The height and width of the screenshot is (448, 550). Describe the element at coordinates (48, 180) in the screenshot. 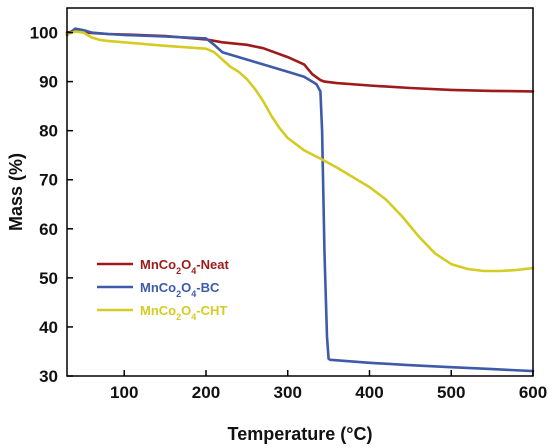

I see `y-tick-label-4: 70` at that location.